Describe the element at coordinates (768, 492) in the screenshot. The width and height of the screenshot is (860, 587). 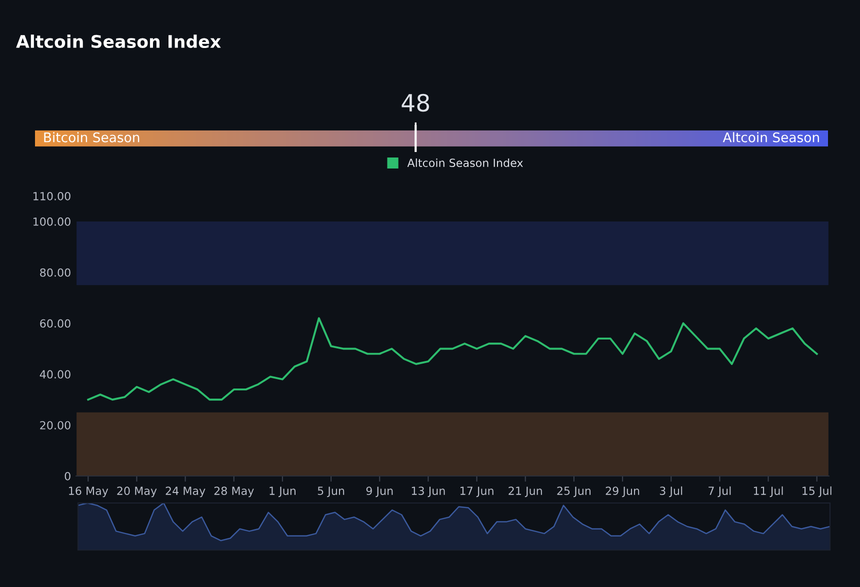
I see `x-tick-label: 11 Jul` at that location.